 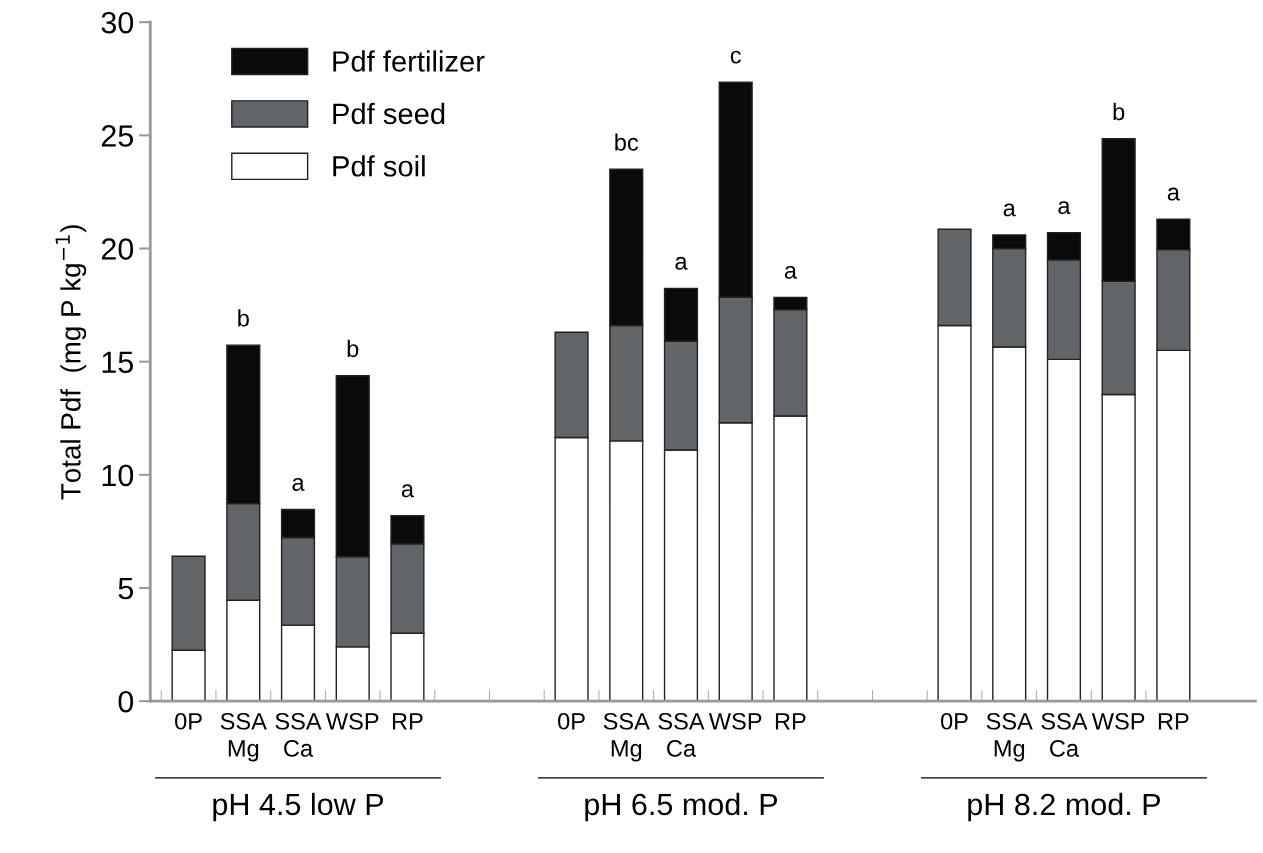 I want to click on legend-label: Pdf fertilizer, so click(x=409, y=61).